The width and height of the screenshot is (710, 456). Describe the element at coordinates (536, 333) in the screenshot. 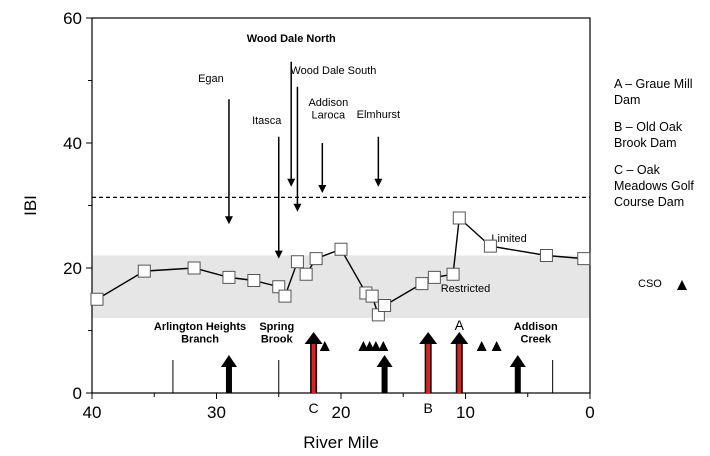

I see `tributary-label-2: Addison Creek` at that location.